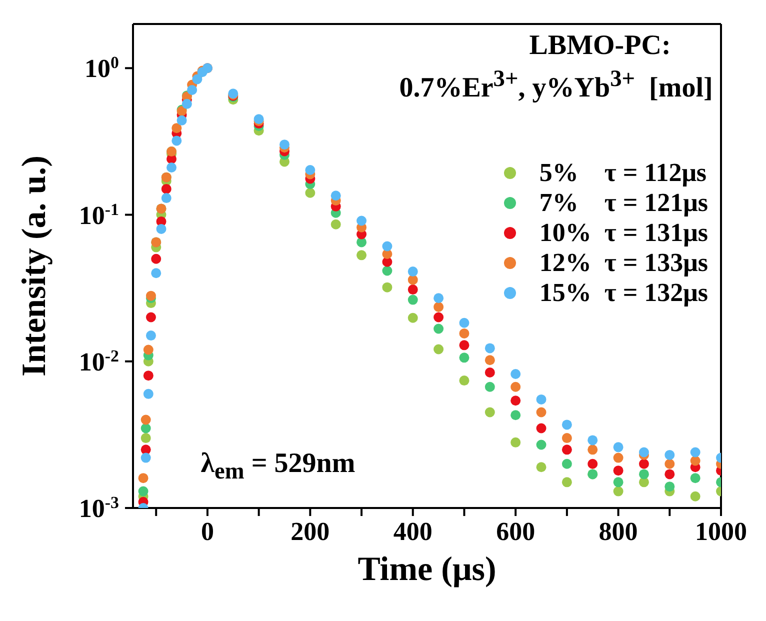  What do you see at coordinates (618, 531) in the screenshot?
I see `x-tick-label: 800` at bounding box center [618, 531].